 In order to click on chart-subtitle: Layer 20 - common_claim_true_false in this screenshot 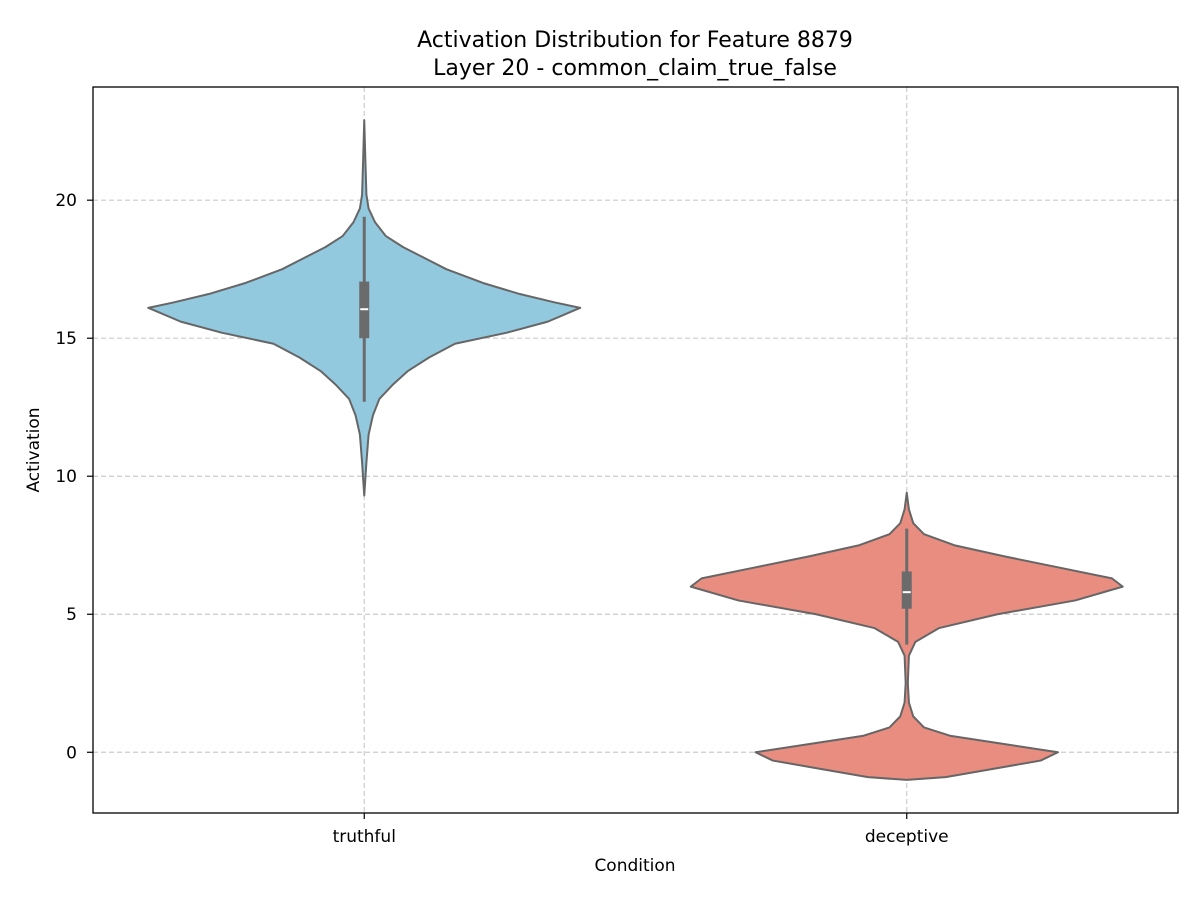, I will do `click(635, 68)`.